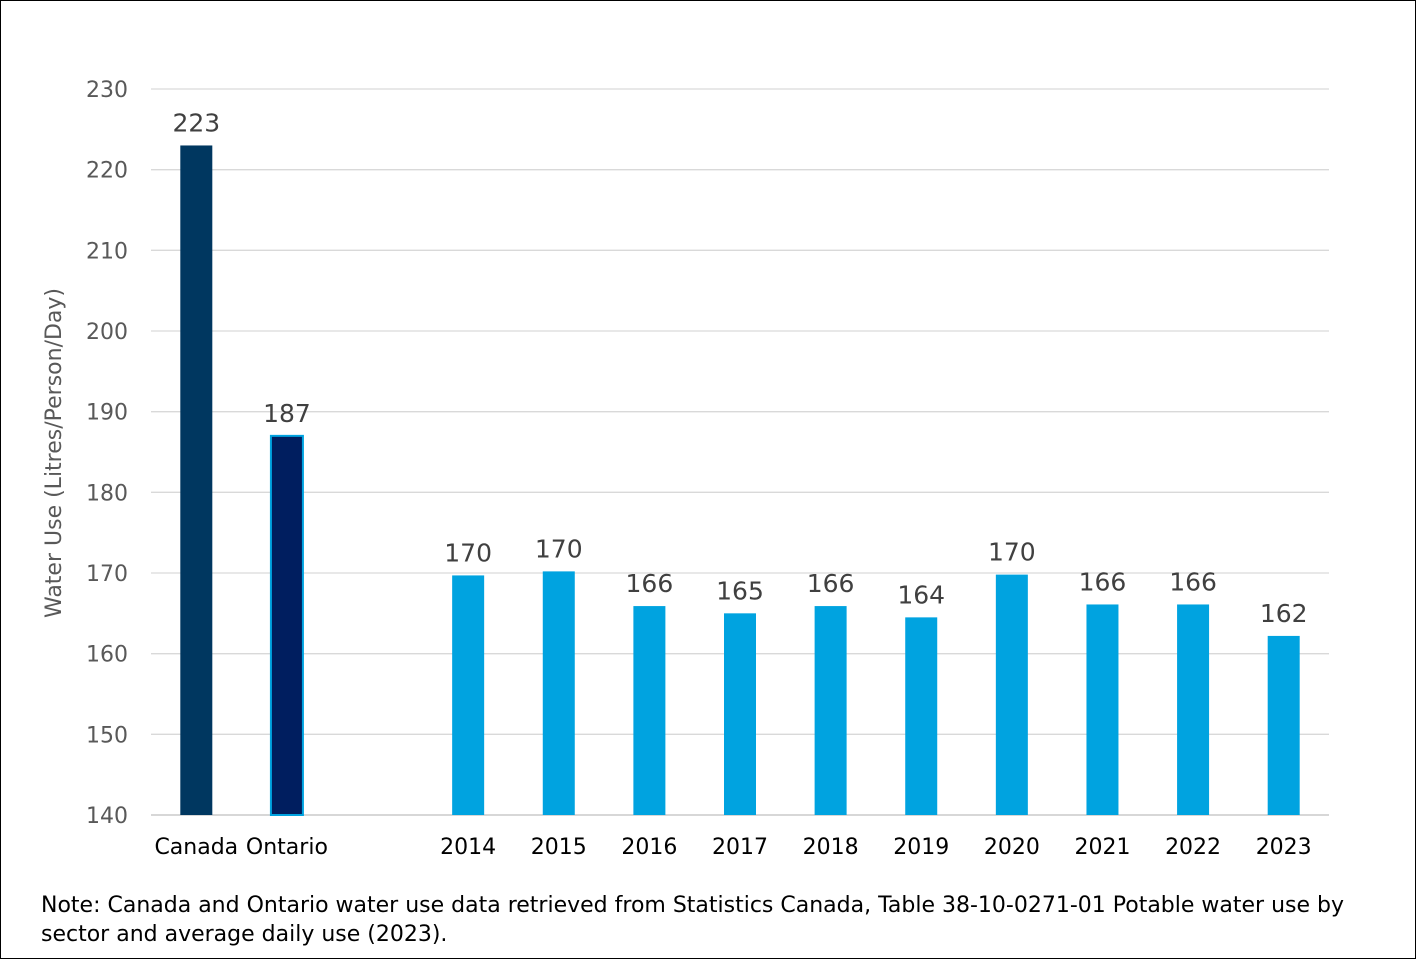 The image size is (1418, 961). I want to click on data-label-2021: 166, so click(1103, 581).